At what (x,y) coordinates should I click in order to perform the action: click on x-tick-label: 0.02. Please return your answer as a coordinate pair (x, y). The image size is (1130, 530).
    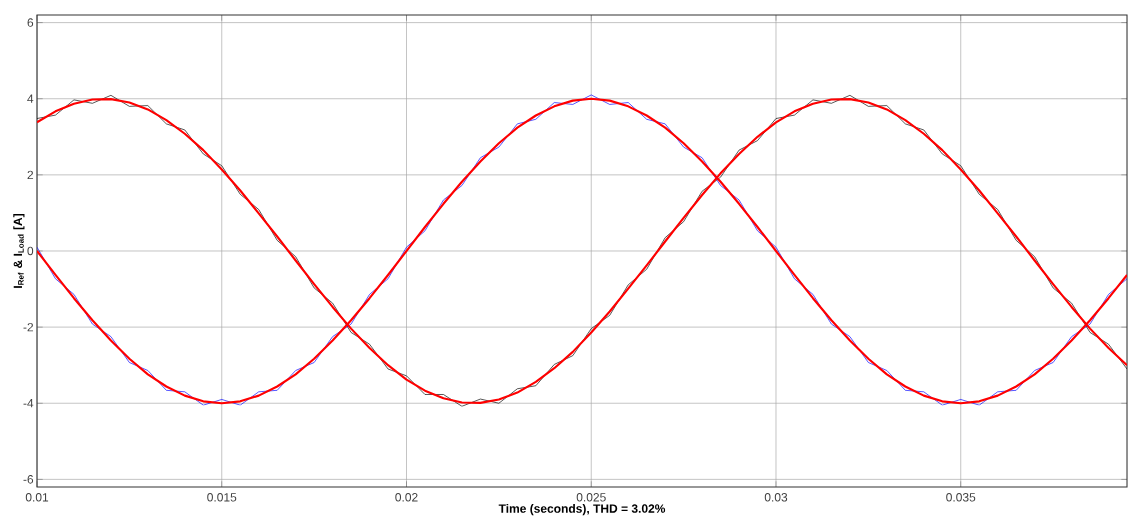
    Looking at the image, I should click on (406, 497).